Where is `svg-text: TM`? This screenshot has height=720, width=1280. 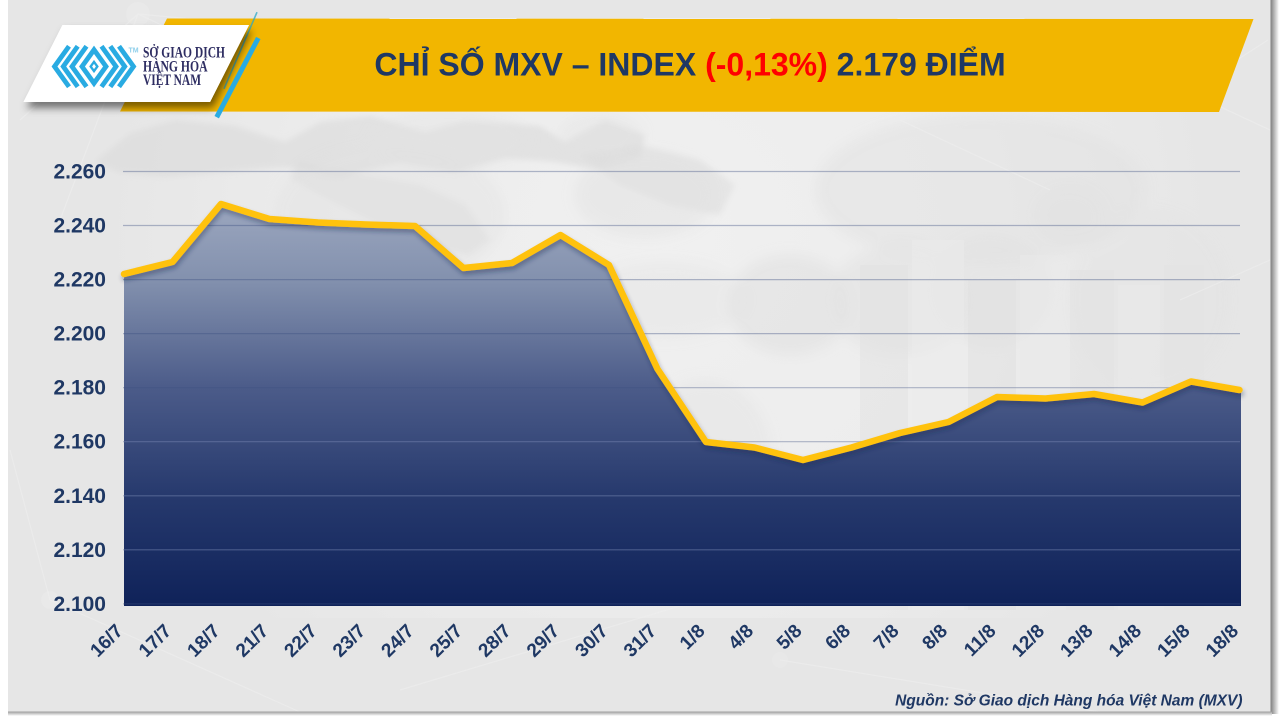 svg-text: TM is located at coordinates (134, 51).